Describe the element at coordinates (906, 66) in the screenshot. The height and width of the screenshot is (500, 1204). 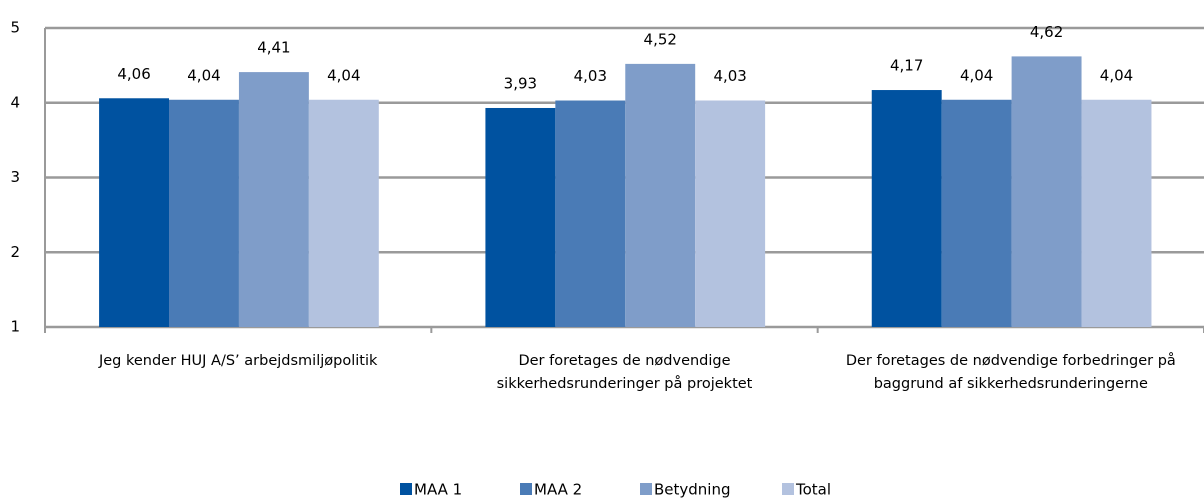
I see `data-label: 4,17` at that location.